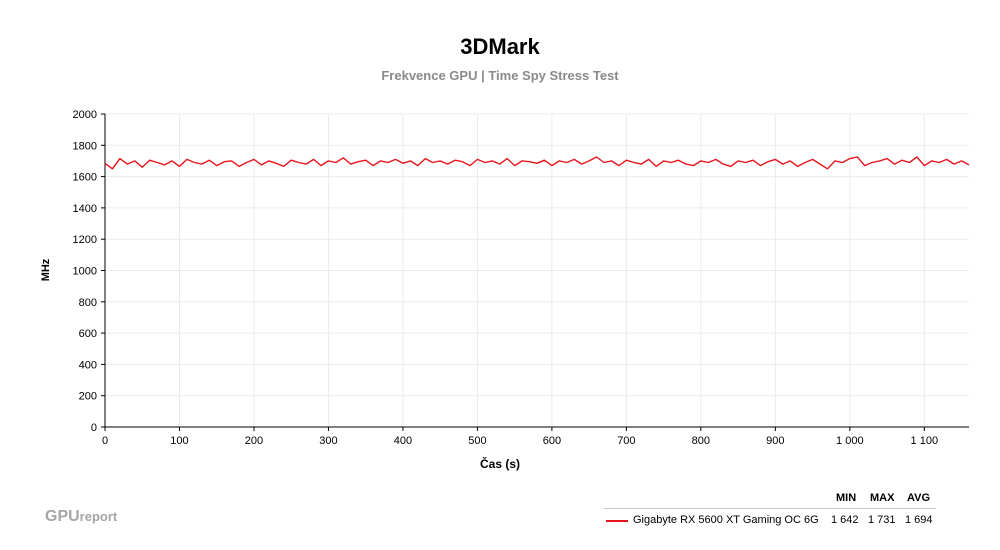 Image resolution: width=1000 pixels, height=550 pixels. Describe the element at coordinates (726, 520) in the screenshot. I see `legend-series-name: Gigabyte RX 5600 XT Gaming OC 6G` at that location.